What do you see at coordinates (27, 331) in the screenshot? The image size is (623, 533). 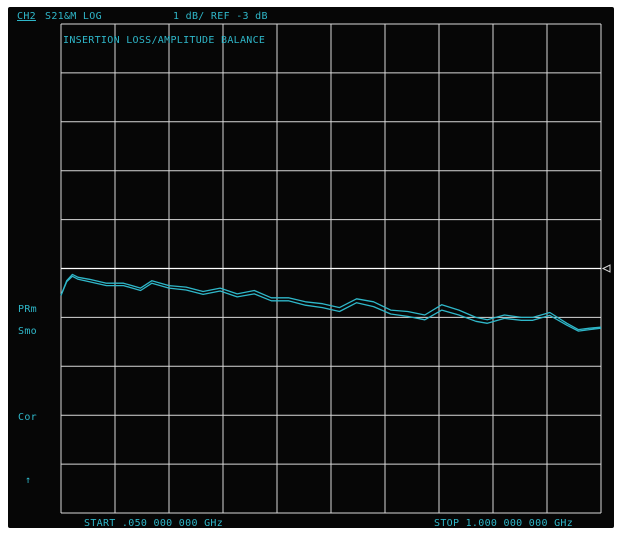 I see `label-smo: Smo` at bounding box center [27, 331].